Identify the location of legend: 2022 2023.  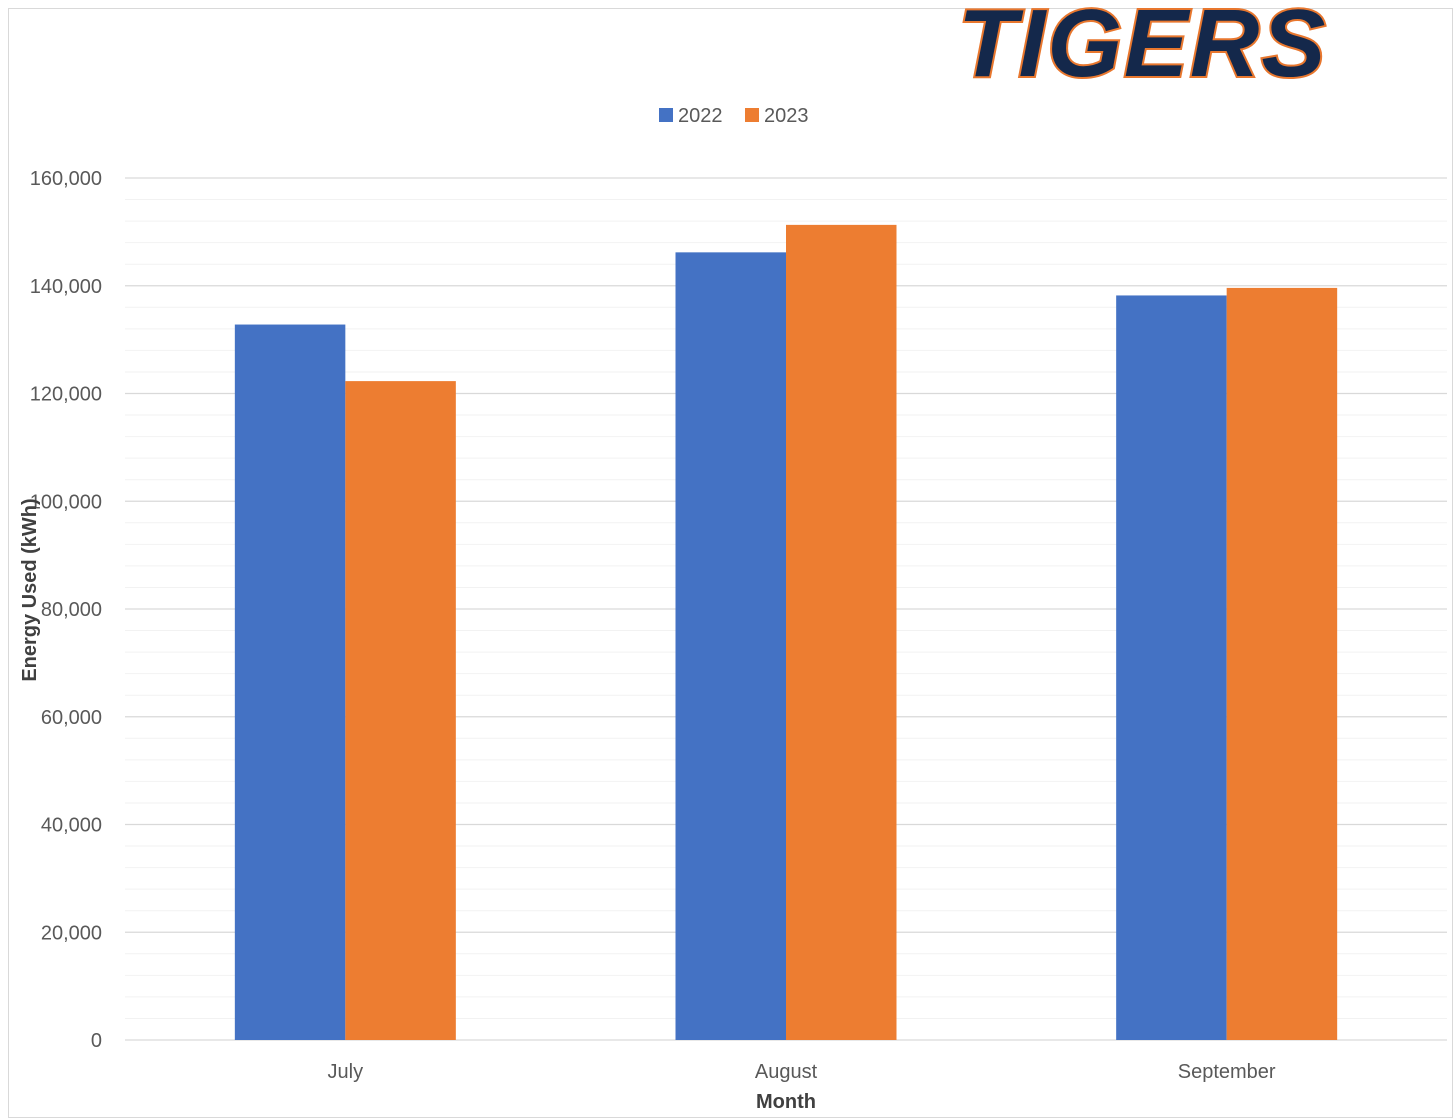
(734, 116).